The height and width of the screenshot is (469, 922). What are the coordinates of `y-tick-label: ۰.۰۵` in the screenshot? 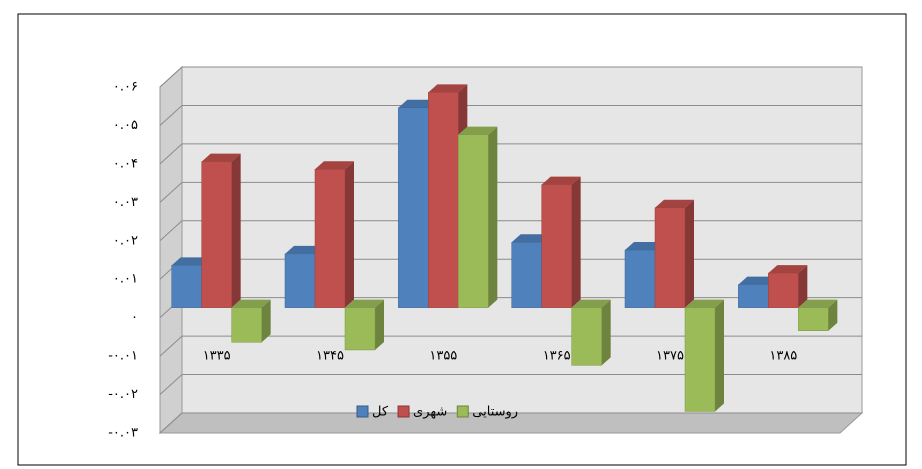 It's located at (125, 125).